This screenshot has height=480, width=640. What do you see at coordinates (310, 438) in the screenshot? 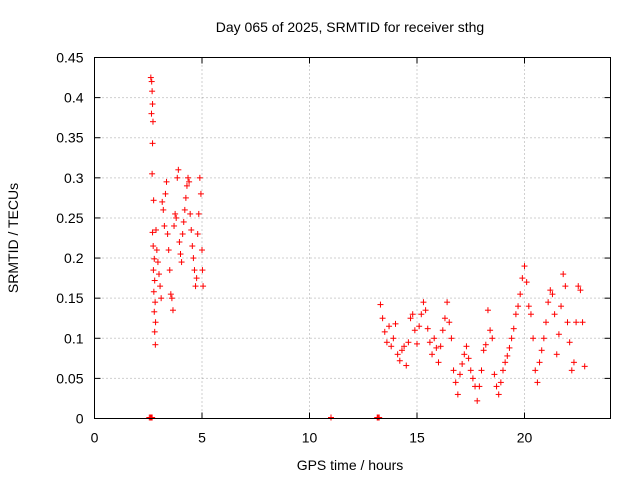
I see `x-tick-label: 10` at bounding box center [310, 438].